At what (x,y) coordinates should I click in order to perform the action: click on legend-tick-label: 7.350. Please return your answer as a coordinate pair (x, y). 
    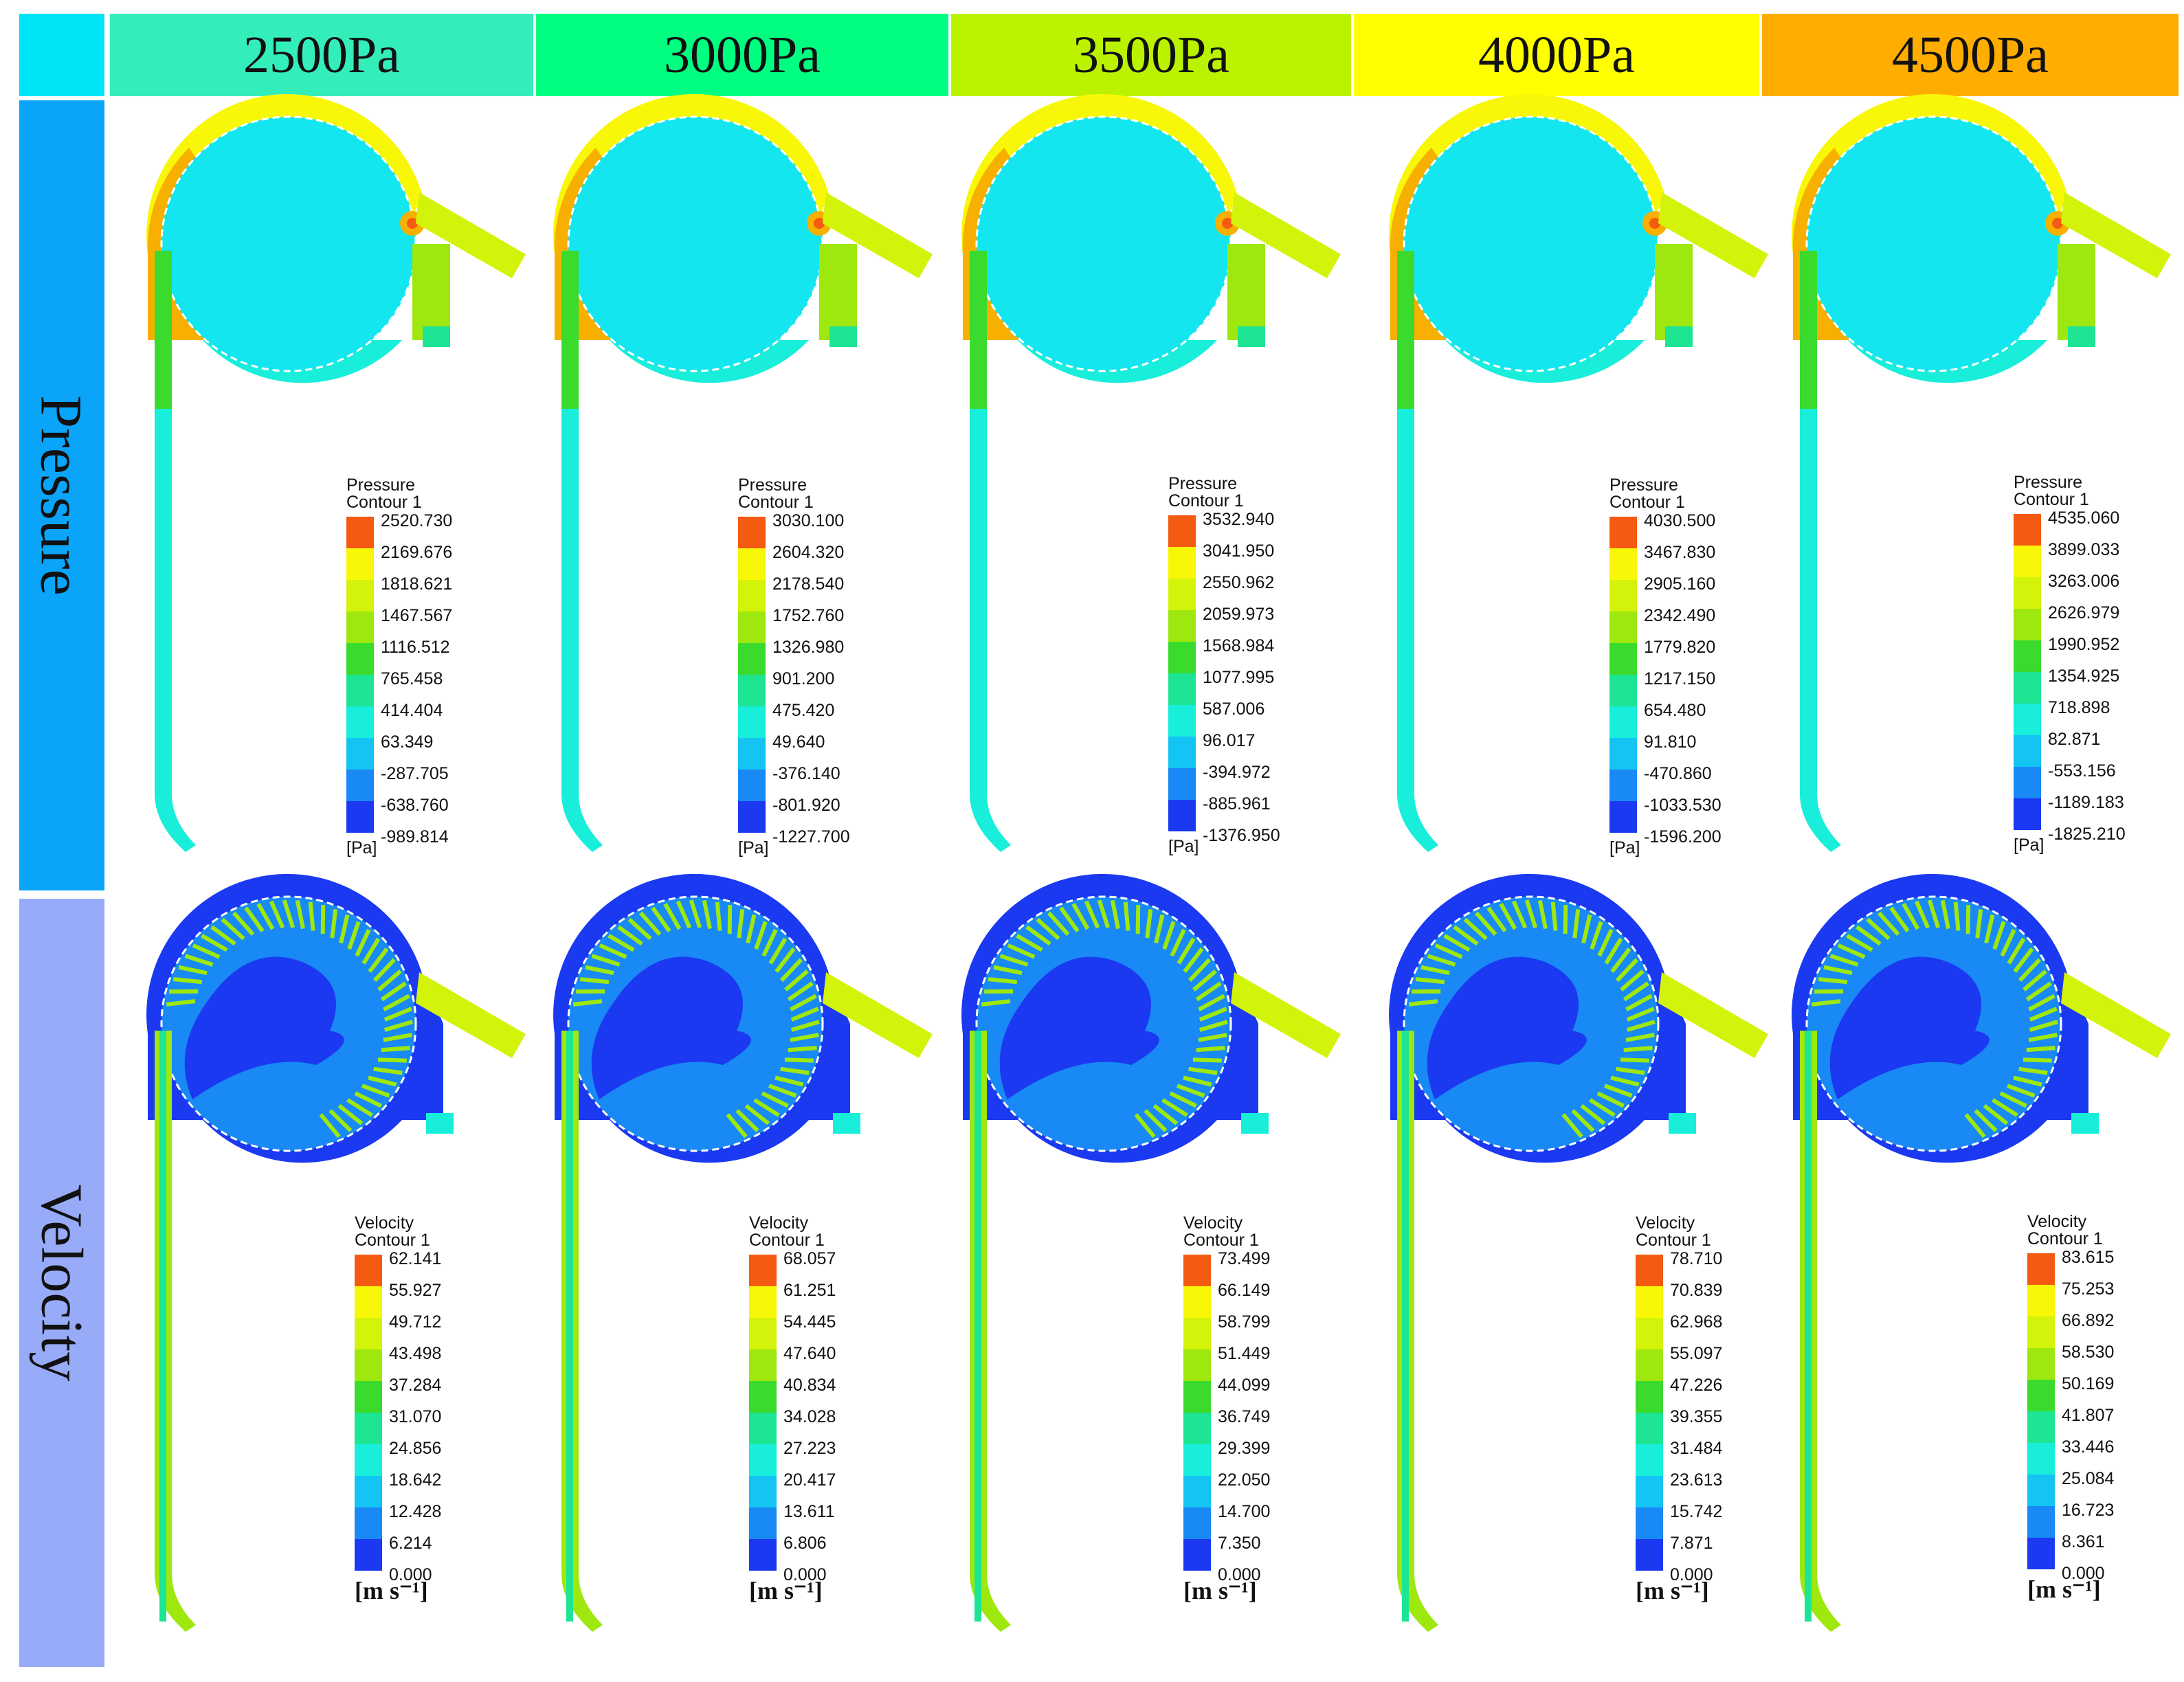
    Looking at the image, I should click on (1239, 1543).